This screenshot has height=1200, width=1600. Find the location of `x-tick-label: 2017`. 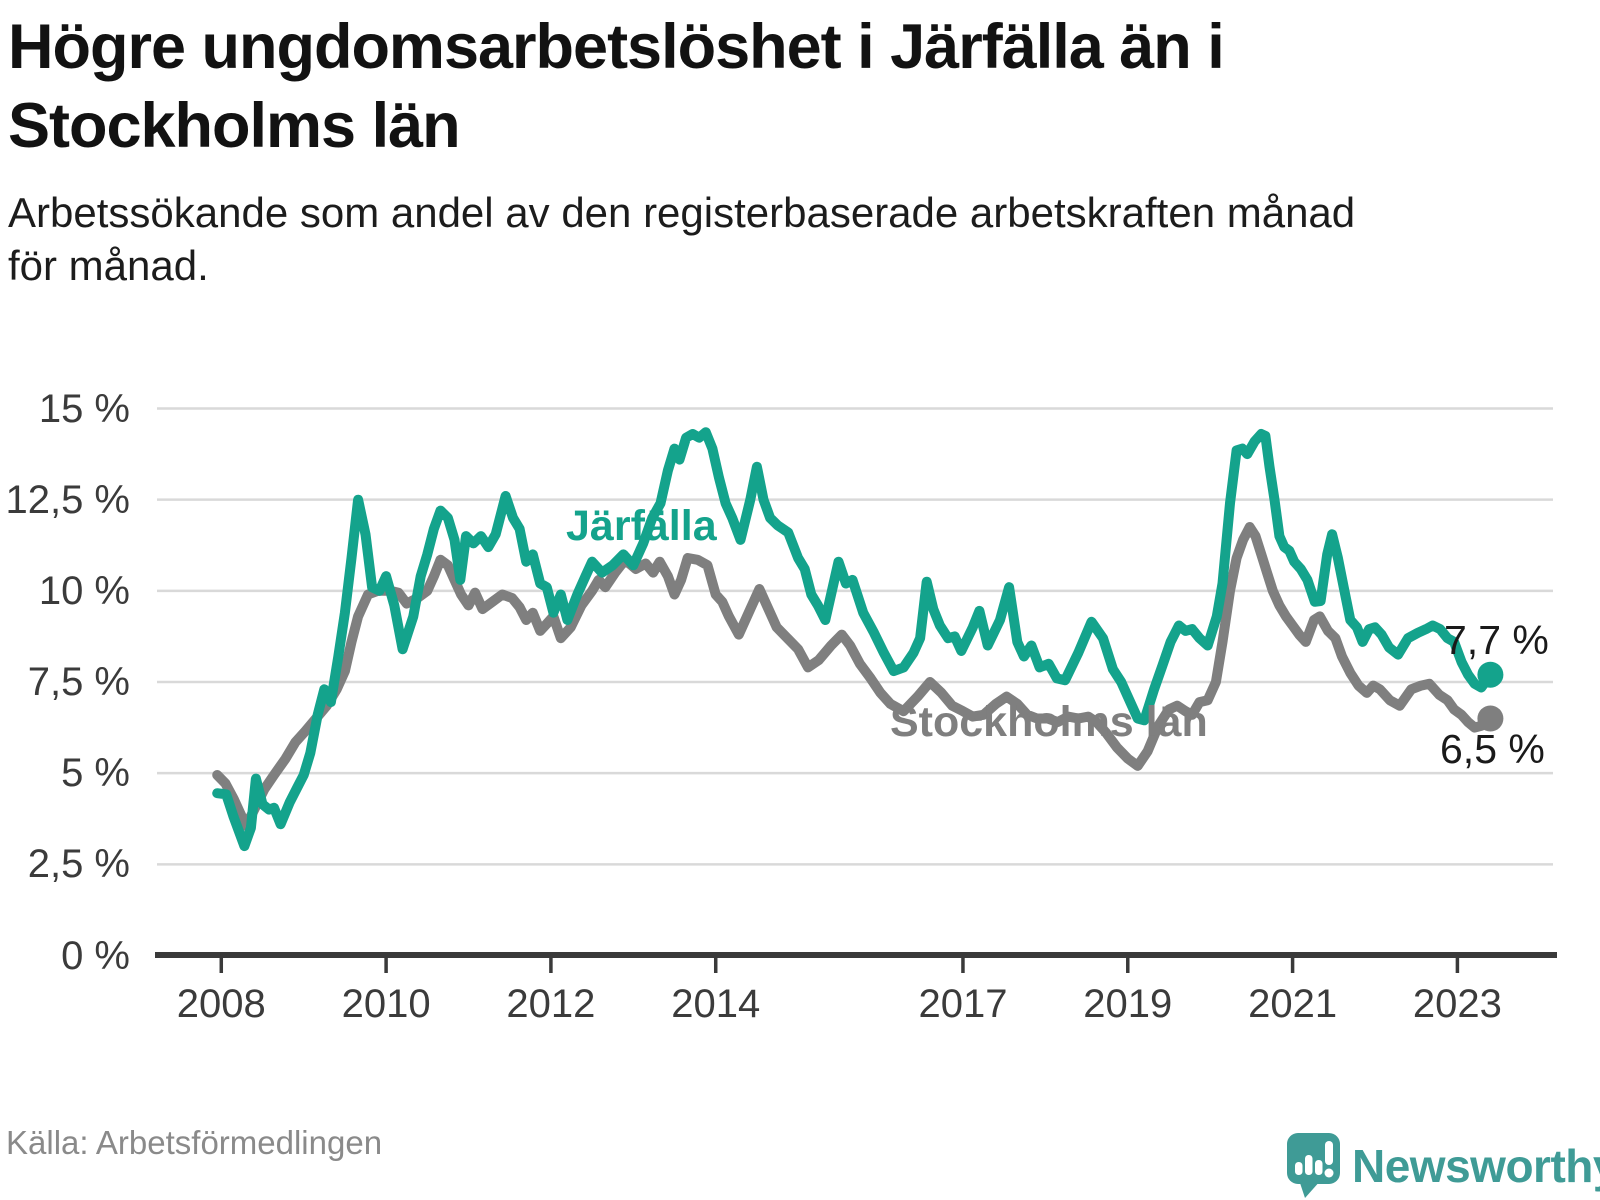

x-tick-label: 2017 is located at coordinates (963, 1004).